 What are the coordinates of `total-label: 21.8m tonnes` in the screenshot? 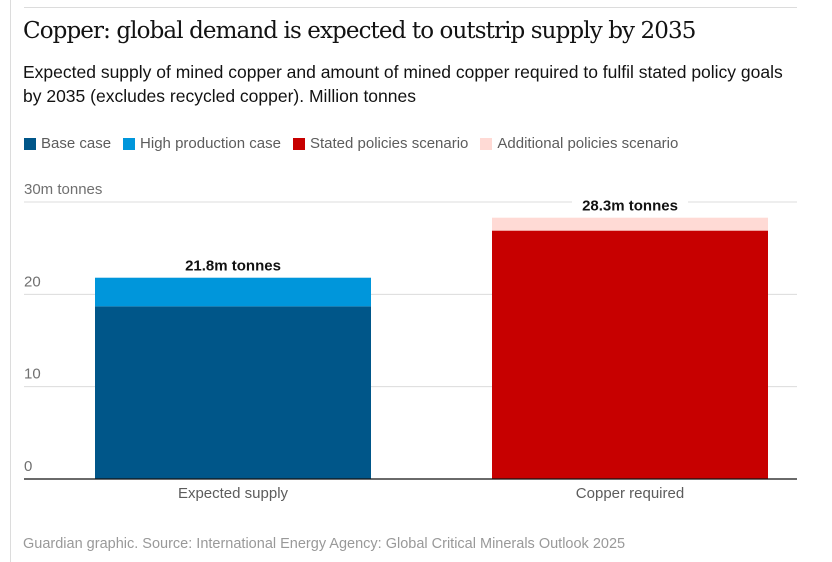 It's located at (233, 266).